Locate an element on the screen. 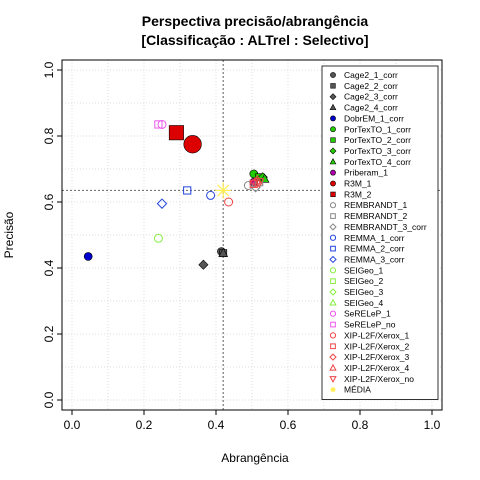  chart-subtitle: [Classificação : ALTrel : Selectivo] is located at coordinates (254, 40).